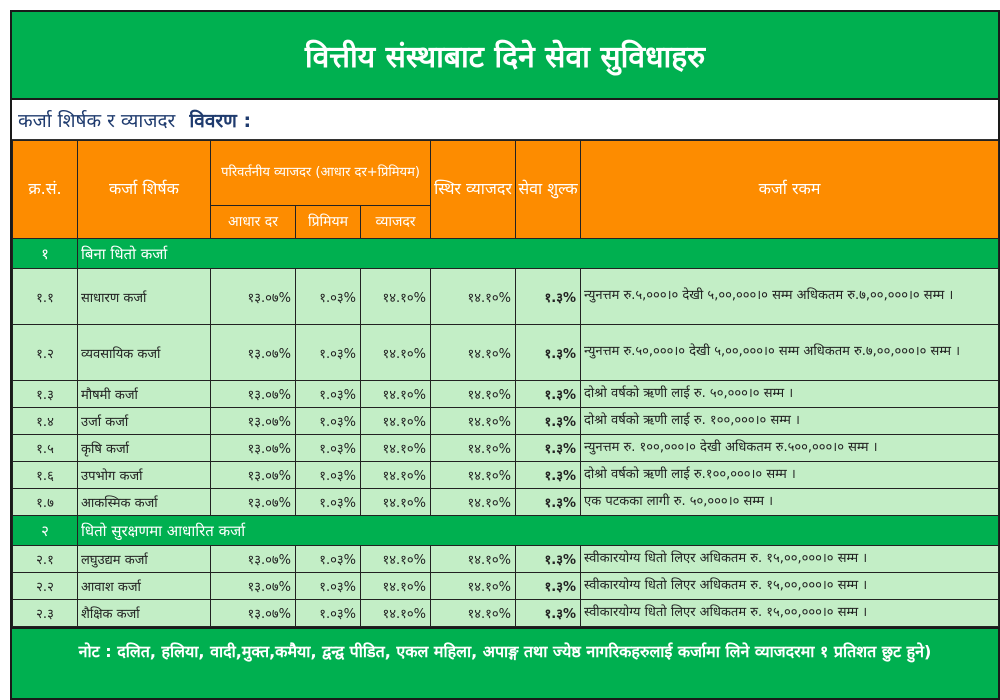 The height and width of the screenshot is (700, 1000). I want to click on loan-name: लघुउद्यम कर्जा, so click(144, 559).